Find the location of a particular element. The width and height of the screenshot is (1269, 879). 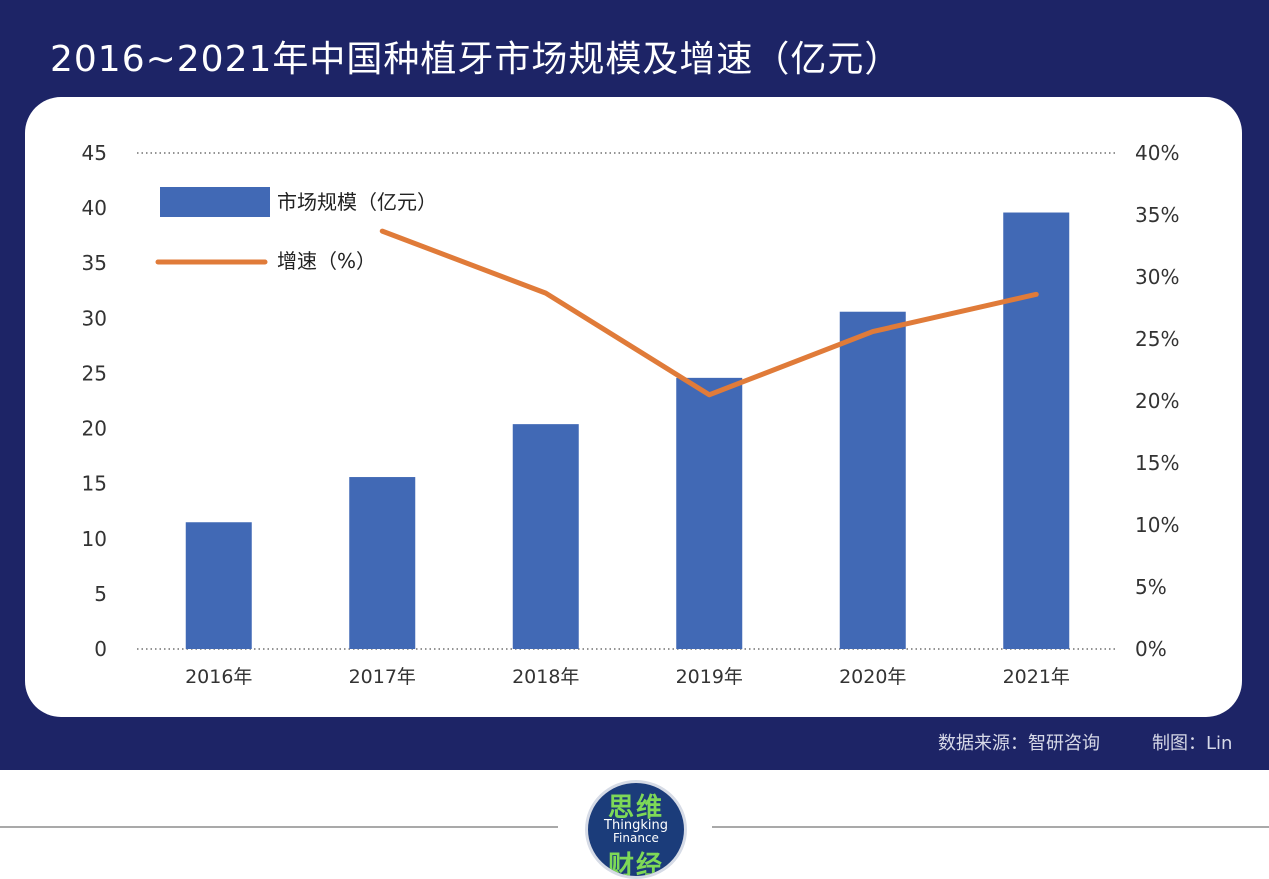

logo-top-text: 思维 is located at coordinates (635, 808).